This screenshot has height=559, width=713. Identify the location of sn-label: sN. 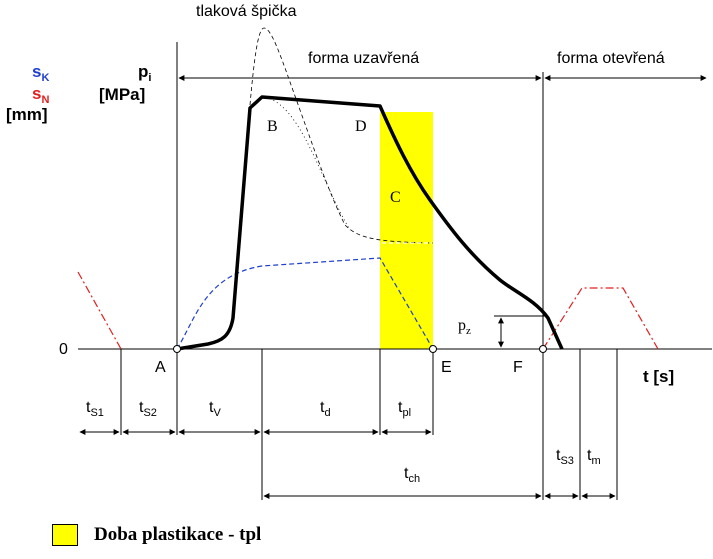
(40, 95).